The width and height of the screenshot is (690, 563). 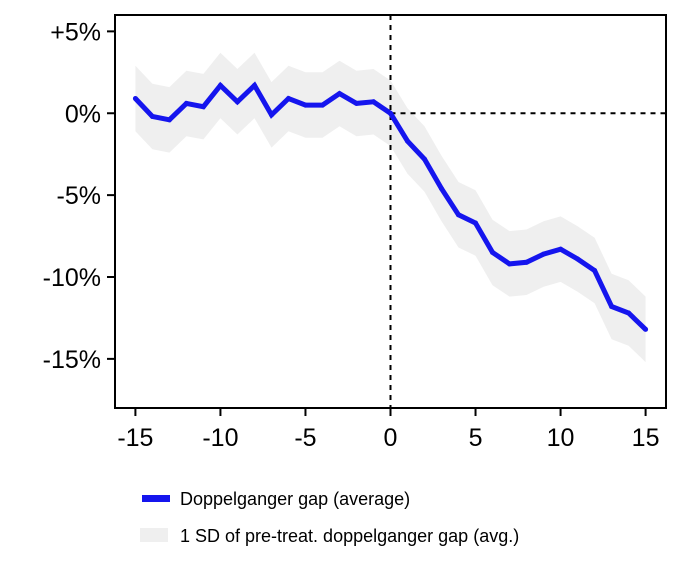 What do you see at coordinates (391, 438) in the screenshot?
I see `x-tick-label: 0` at bounding box center [391, 438].